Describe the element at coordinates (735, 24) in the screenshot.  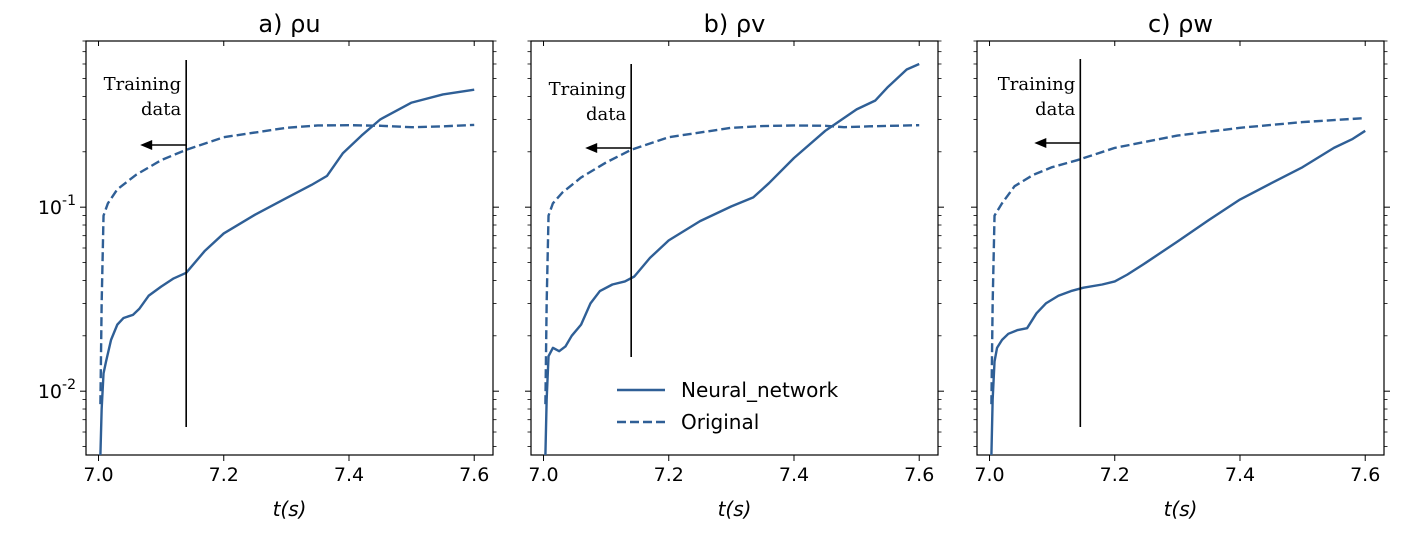
I see `subplot-title: b) ρv` at that location.